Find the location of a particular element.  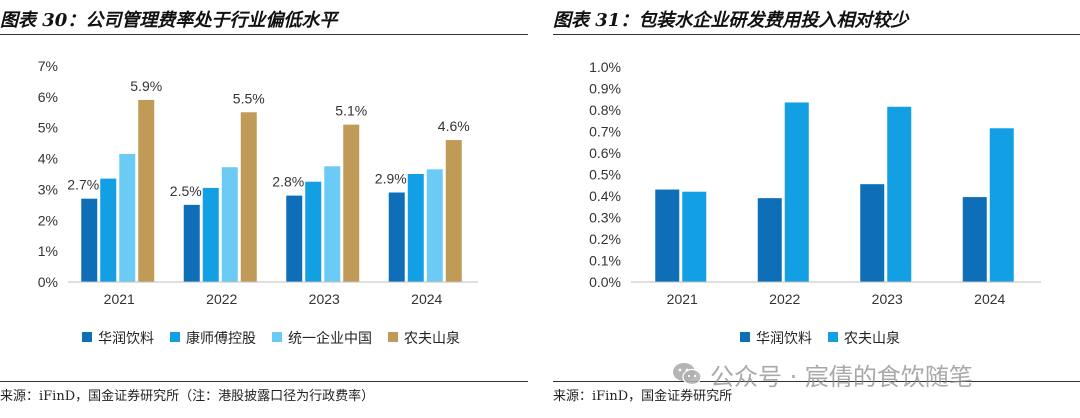

left-bar-农夫山泉-2024 is located at coordinates (453, 211).